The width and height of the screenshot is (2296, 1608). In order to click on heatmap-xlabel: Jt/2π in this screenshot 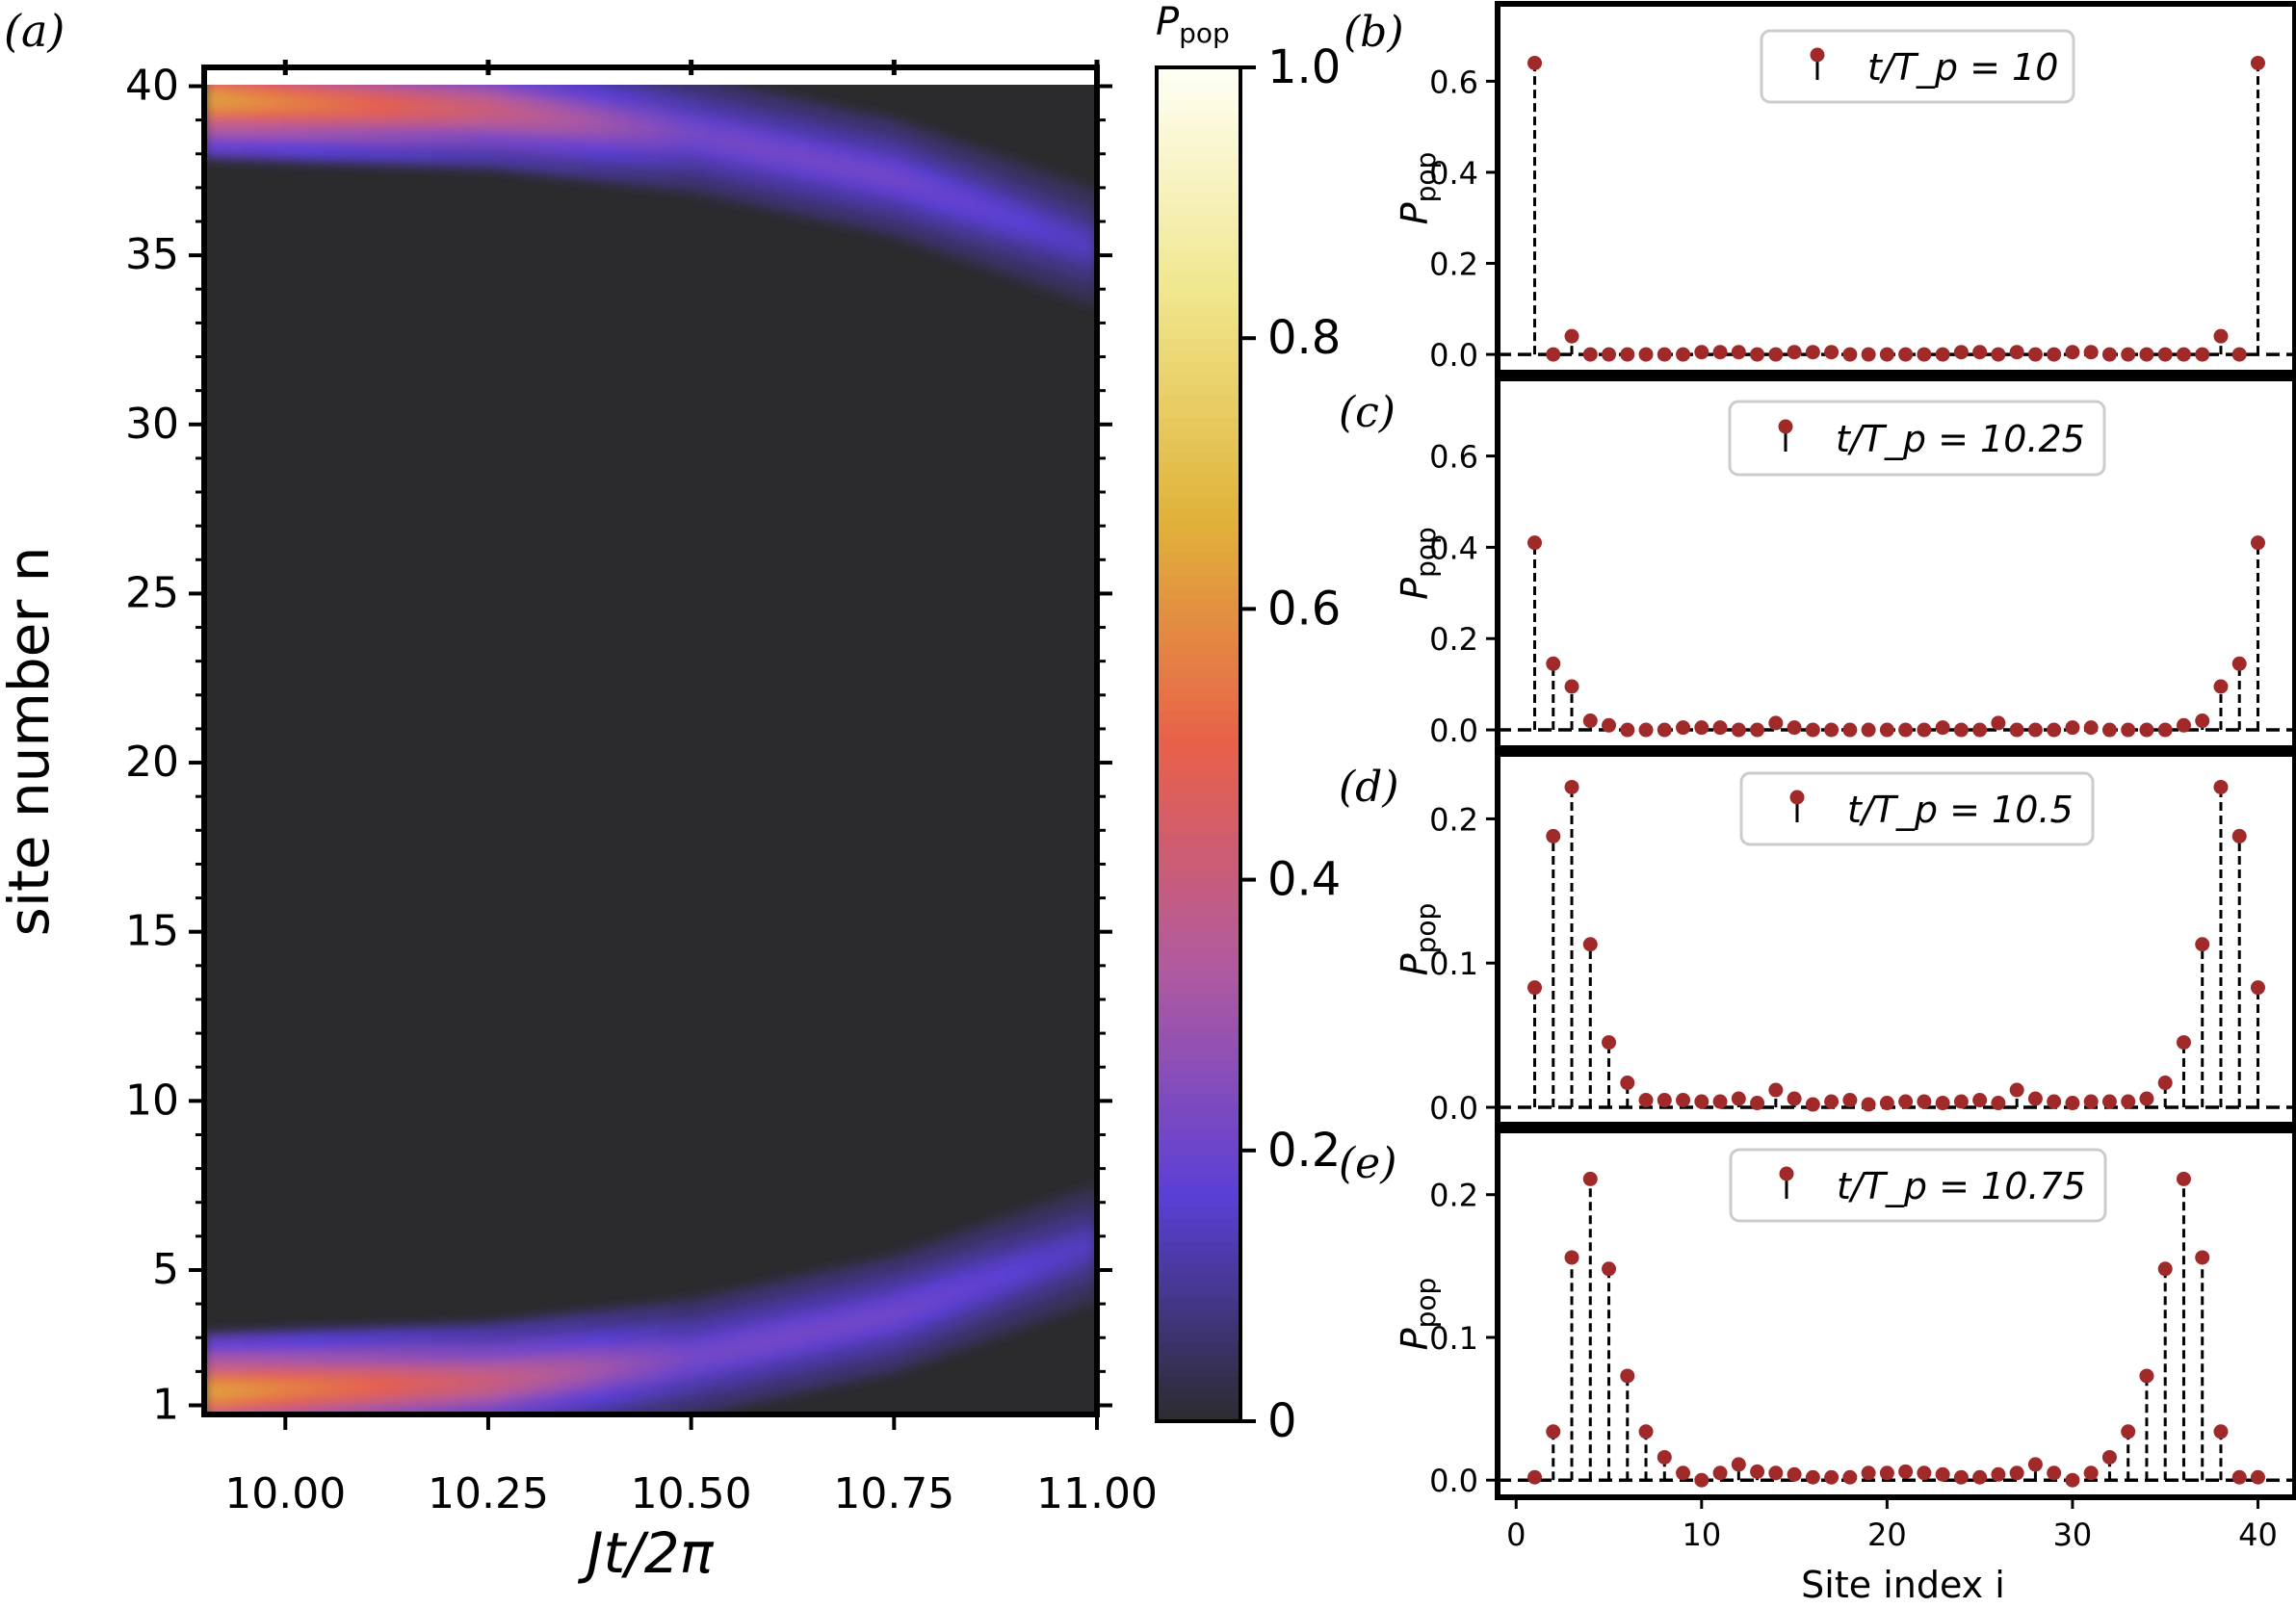, I will do `click(645, 1553)`.